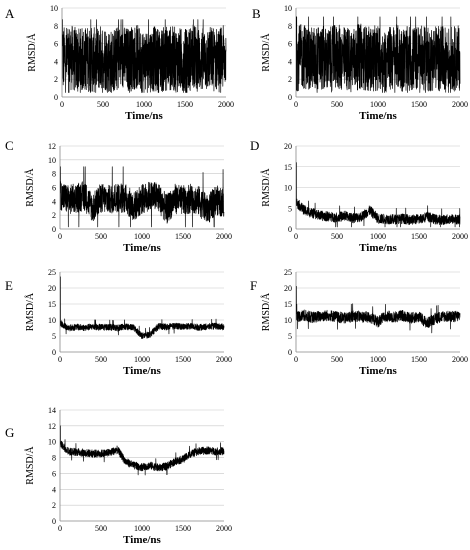  Describe the element at coordinates (256, 13) in the screenshot. I see `panel-label: B` at that location.